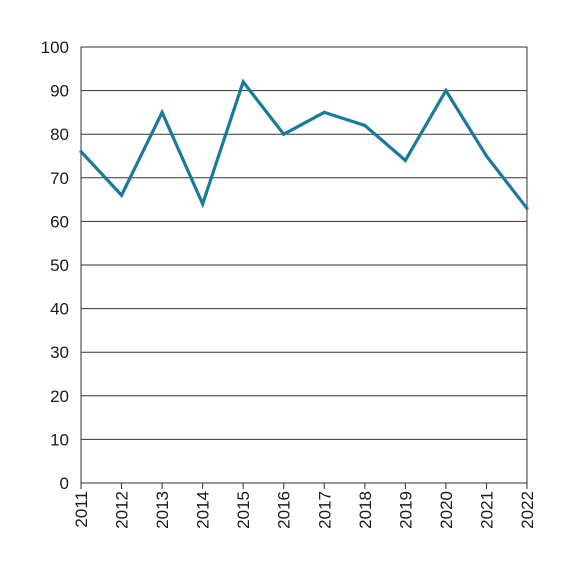 This screenshot has width=576, height=573. Describe the element at coordinates (365, 510) in the screenshot. I see `x-tick-label: 2018` at that location.